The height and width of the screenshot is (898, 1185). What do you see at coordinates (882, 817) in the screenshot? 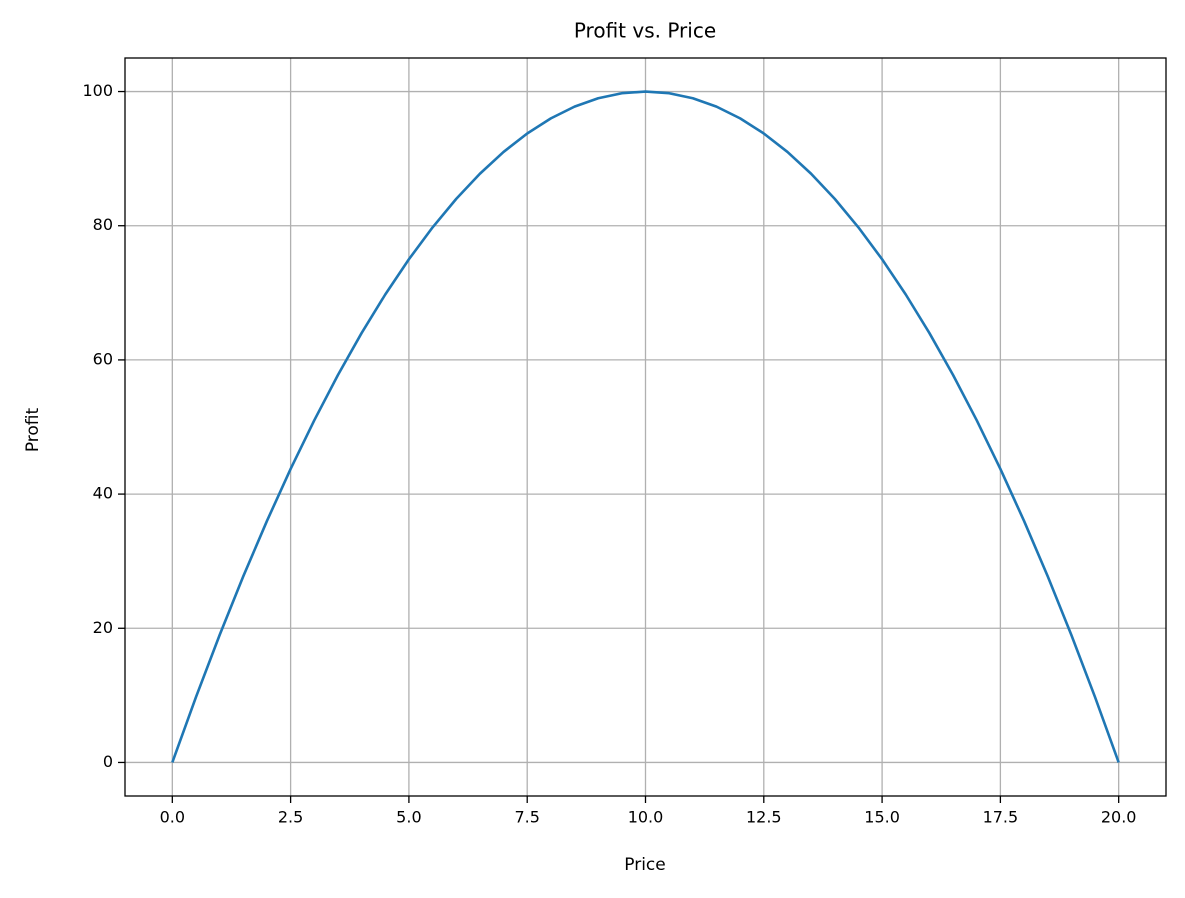
I see `x-tick-label: 15.0` at bounding box center [882, 817].